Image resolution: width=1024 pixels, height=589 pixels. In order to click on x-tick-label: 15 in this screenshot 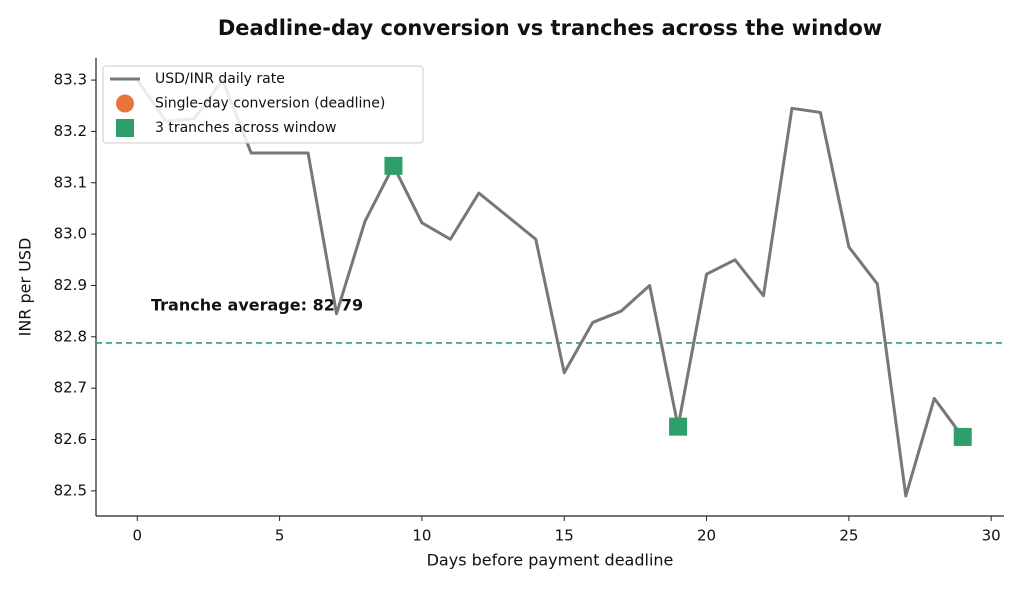, I will do `click(564, 536)`.